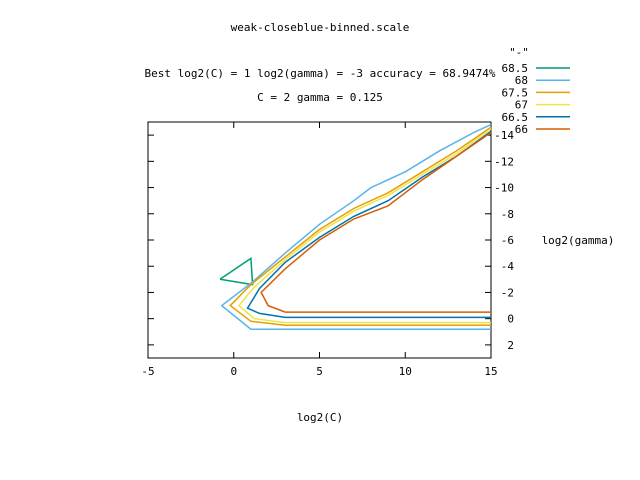 The image size is (640, 480). Describe the element at coordinates (507, 214) in the screenshot. I see `y-tick-label: -8` at that location.